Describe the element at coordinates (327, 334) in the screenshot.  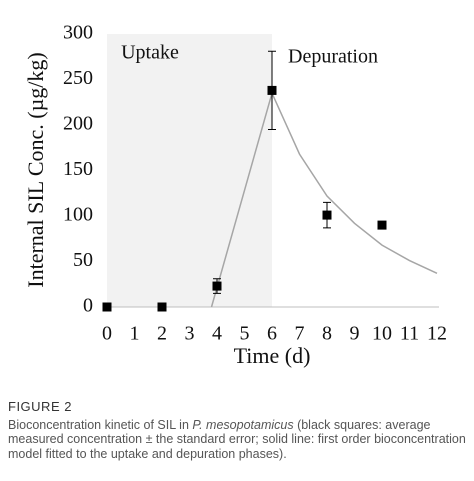
I see `x-tick-label: 8` at that location.